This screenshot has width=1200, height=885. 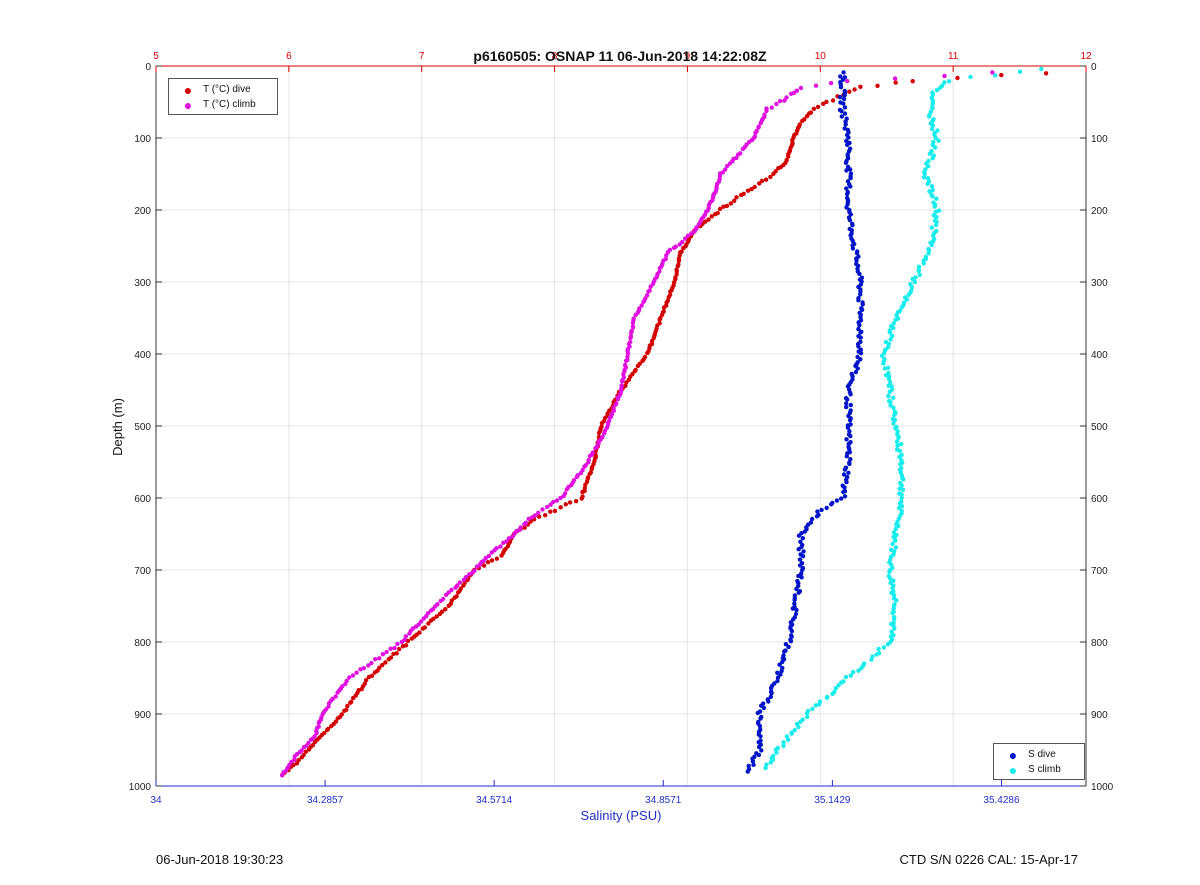 I want to click on y-tick-label-right: 0, so click(x=1094, y=67).